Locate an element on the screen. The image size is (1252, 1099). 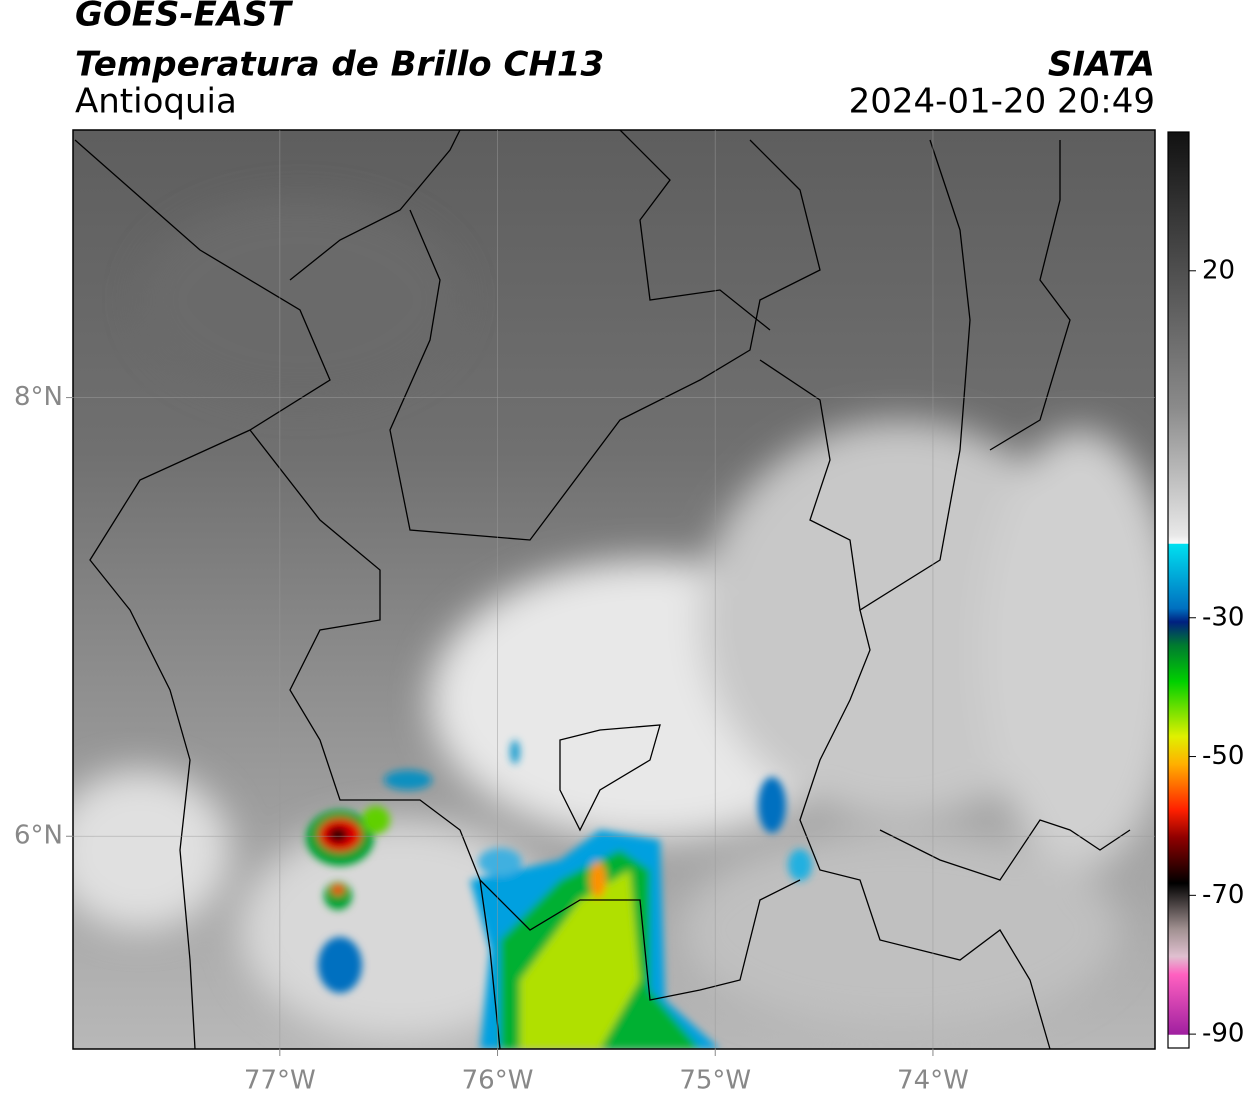
colorbar-label: -50 is located at coordinates (1223, 756).